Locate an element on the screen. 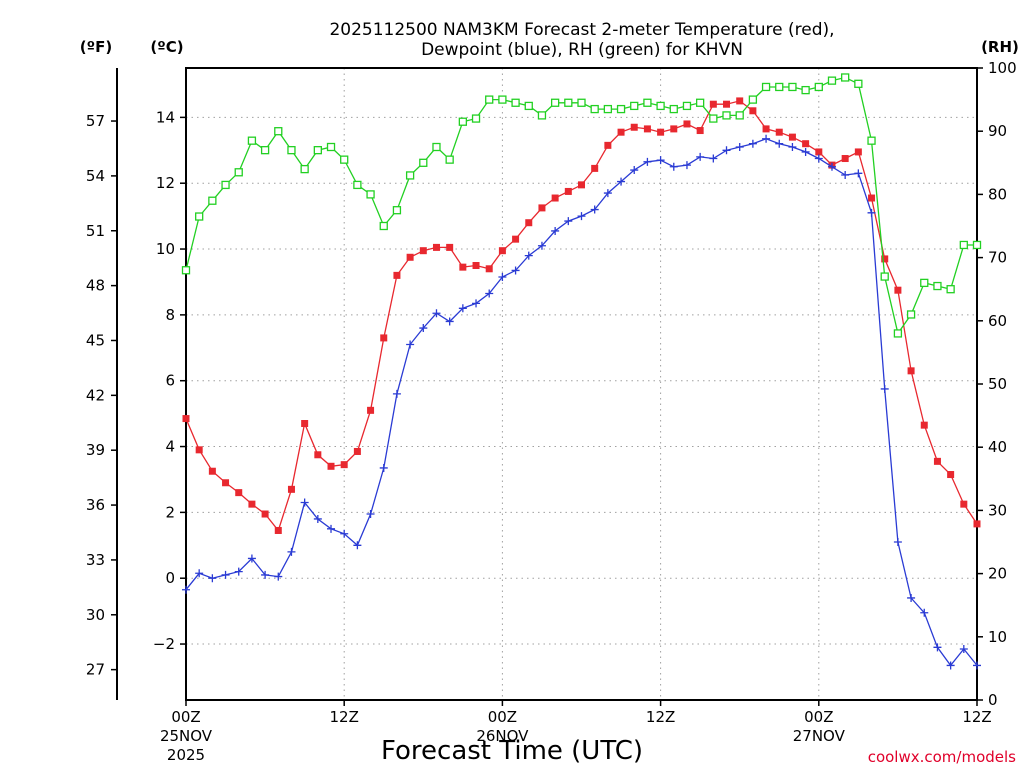  celsius-tick-label: 10 is located at coordinates (165, 249).